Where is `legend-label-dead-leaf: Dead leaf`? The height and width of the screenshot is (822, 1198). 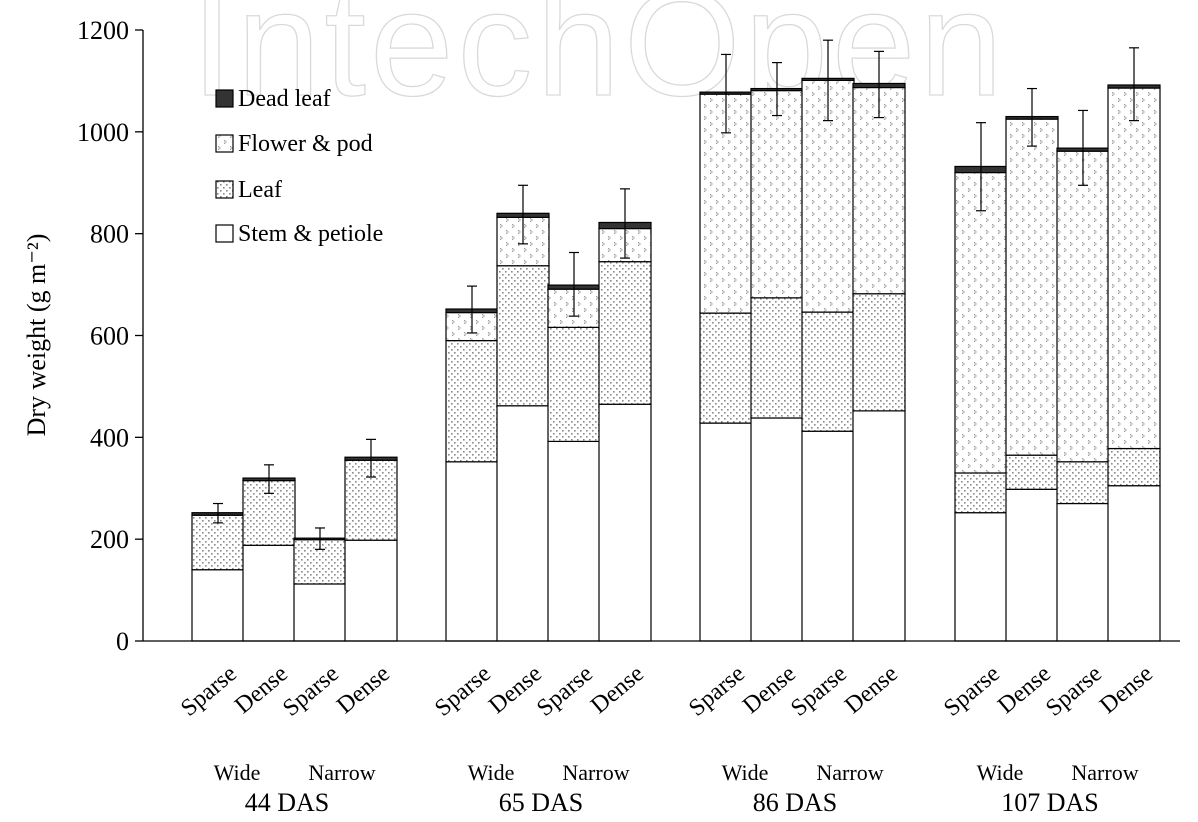 legend-label-dead-leaf: Dead leaf is located at coordinates (284, 99).